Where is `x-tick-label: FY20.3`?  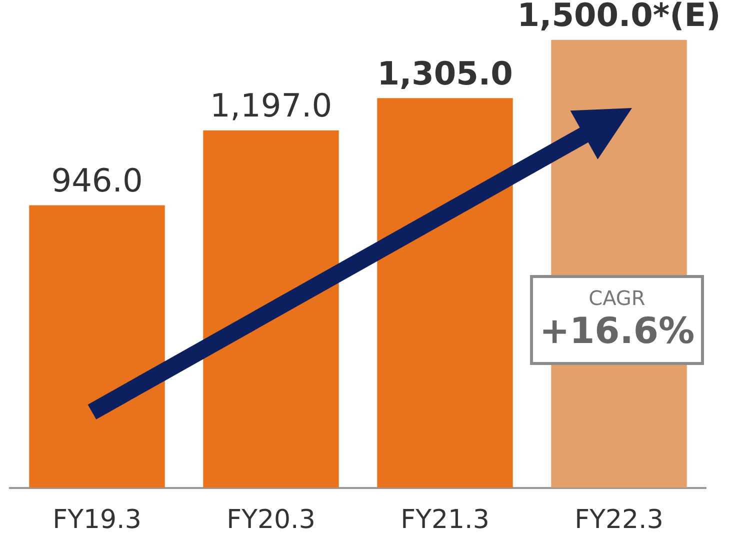 x-tick-label: FY20.3 is located at coordinates (271, 520).